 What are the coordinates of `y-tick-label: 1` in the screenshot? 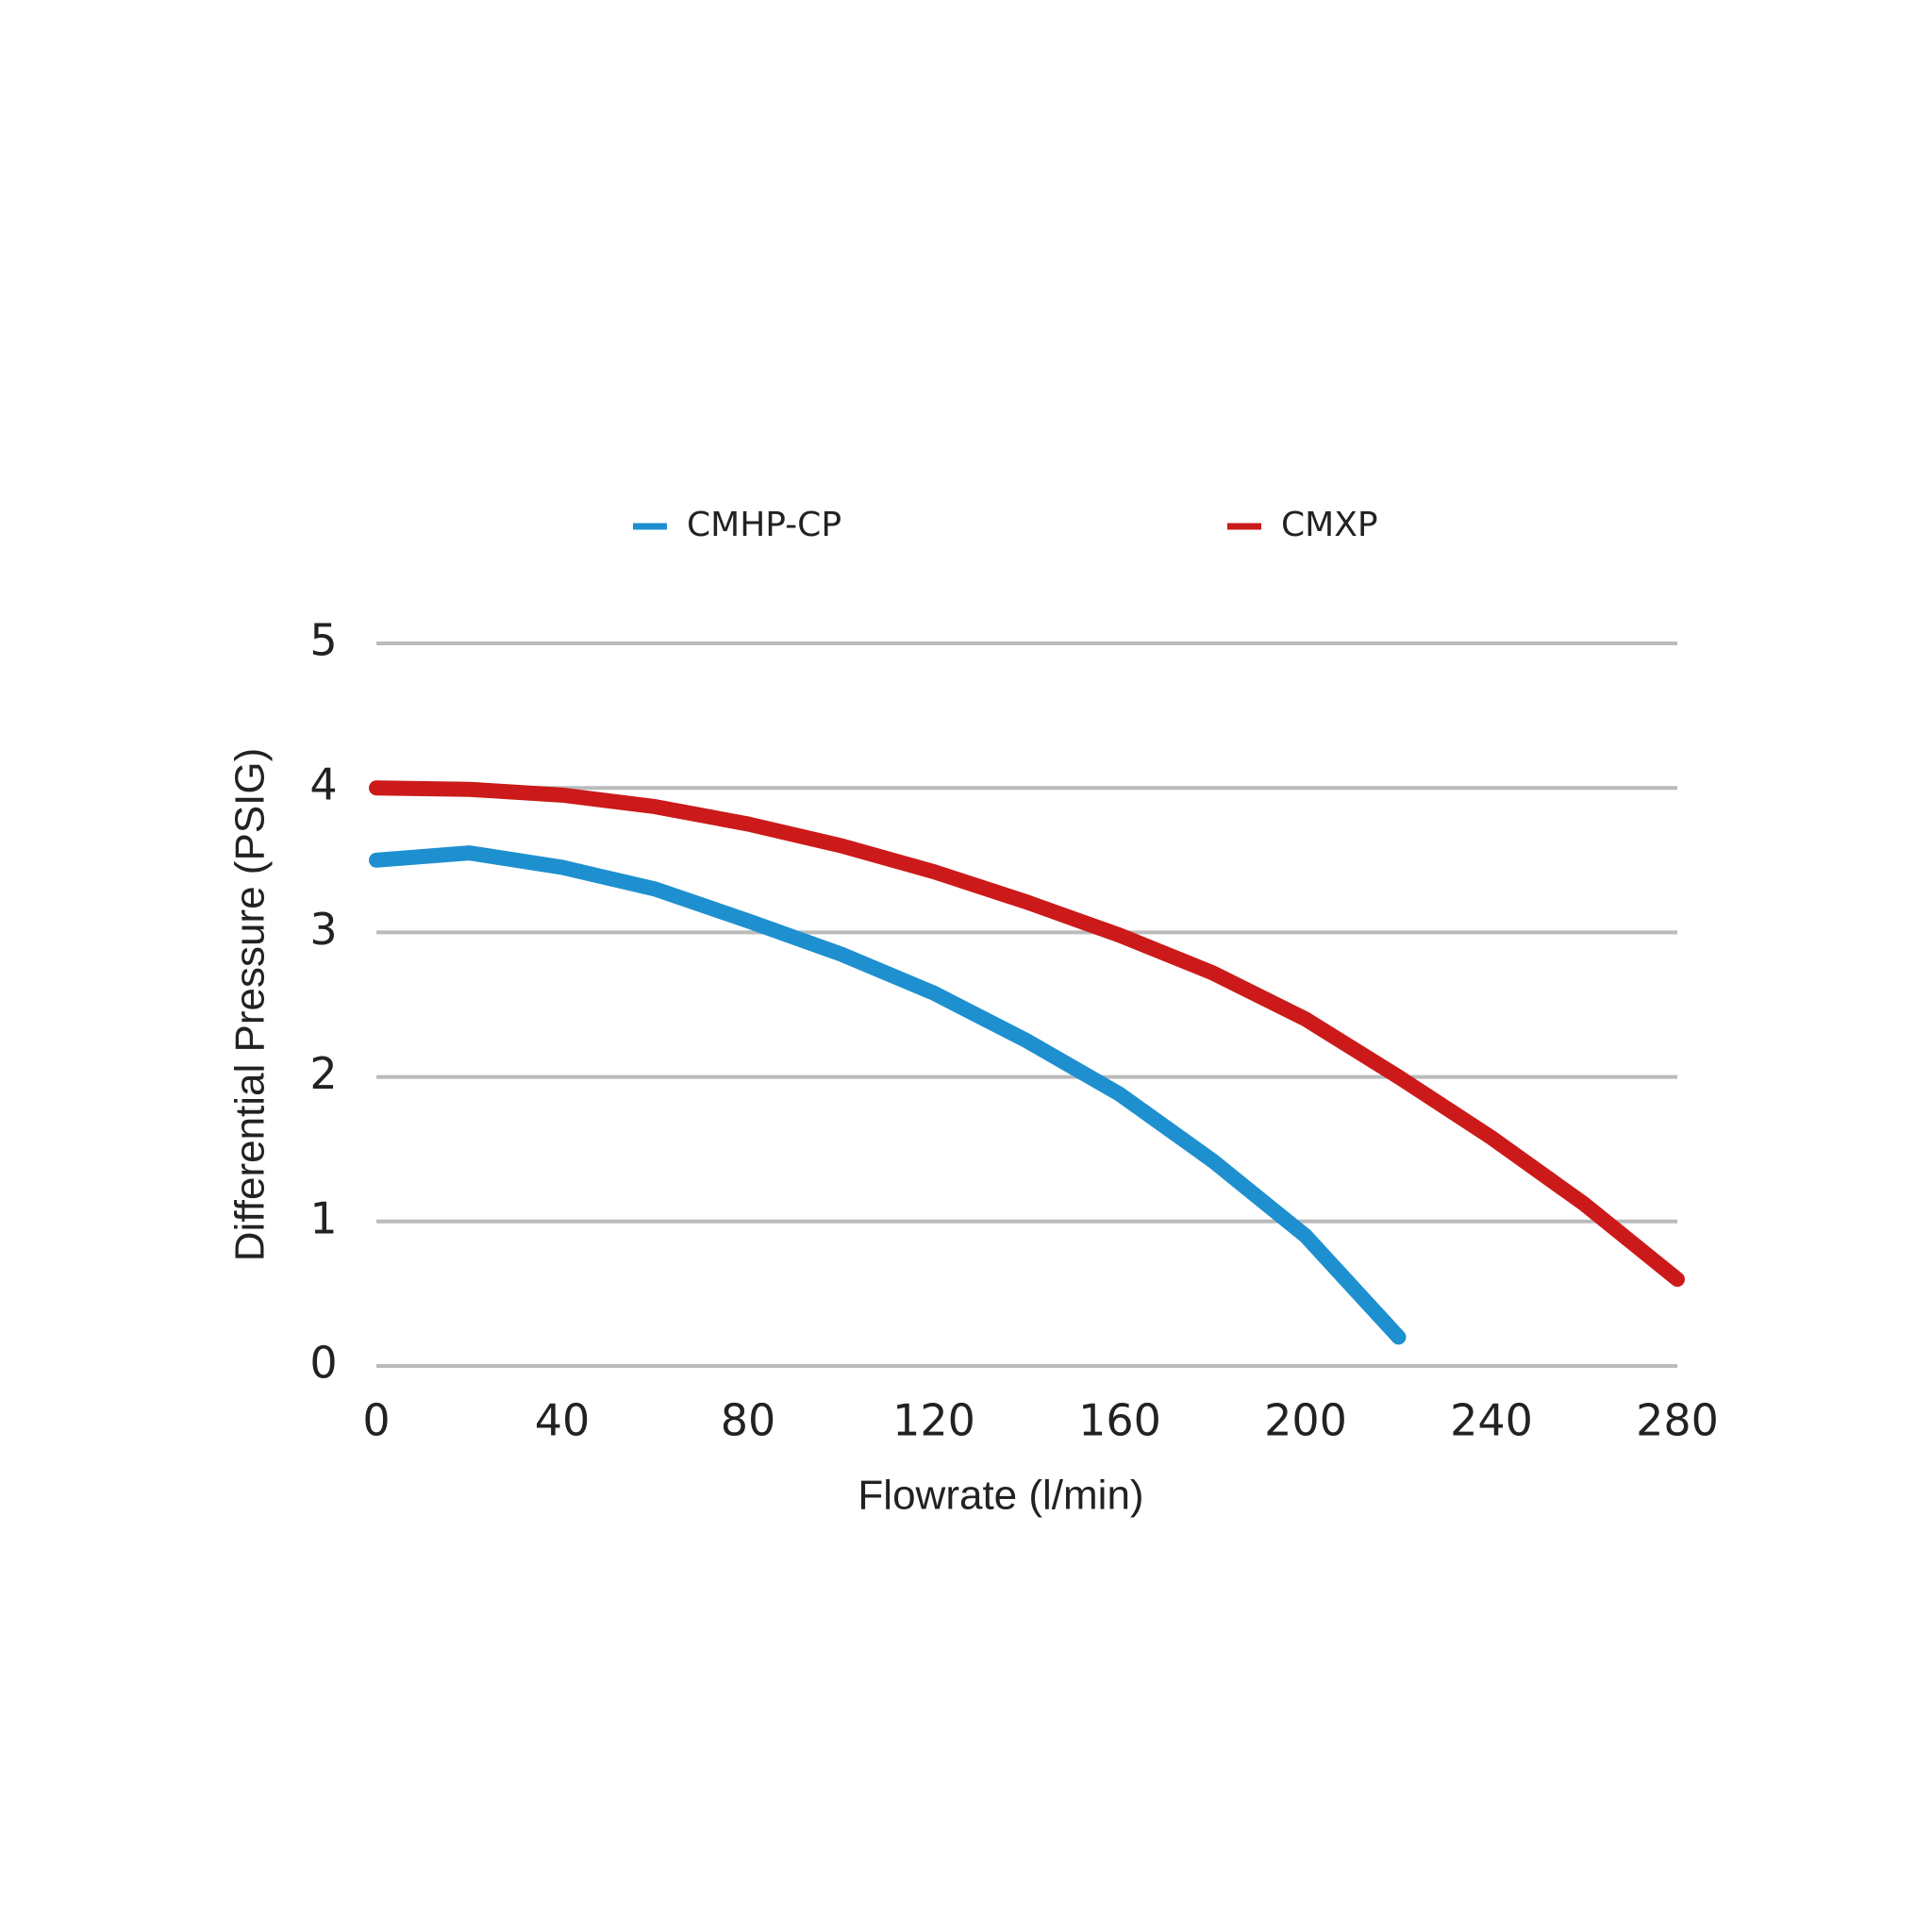 It's located at (323, 1217).